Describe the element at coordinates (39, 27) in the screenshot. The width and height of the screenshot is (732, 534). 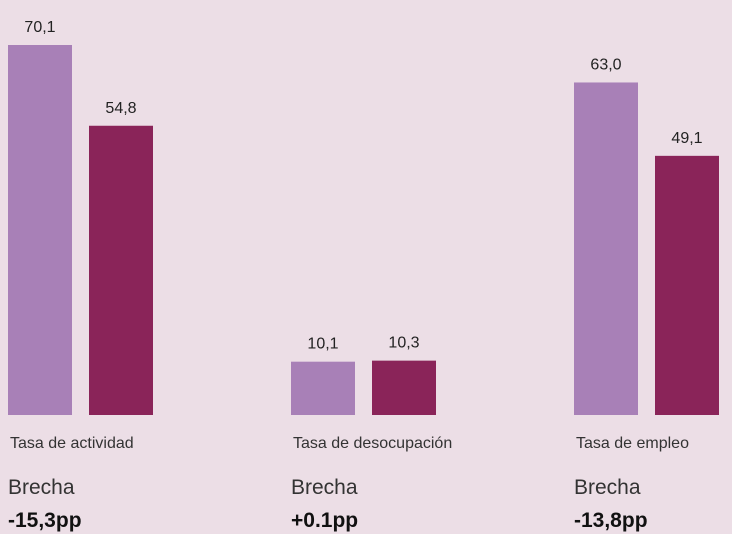
I see `value-label: 70,1` at that location.